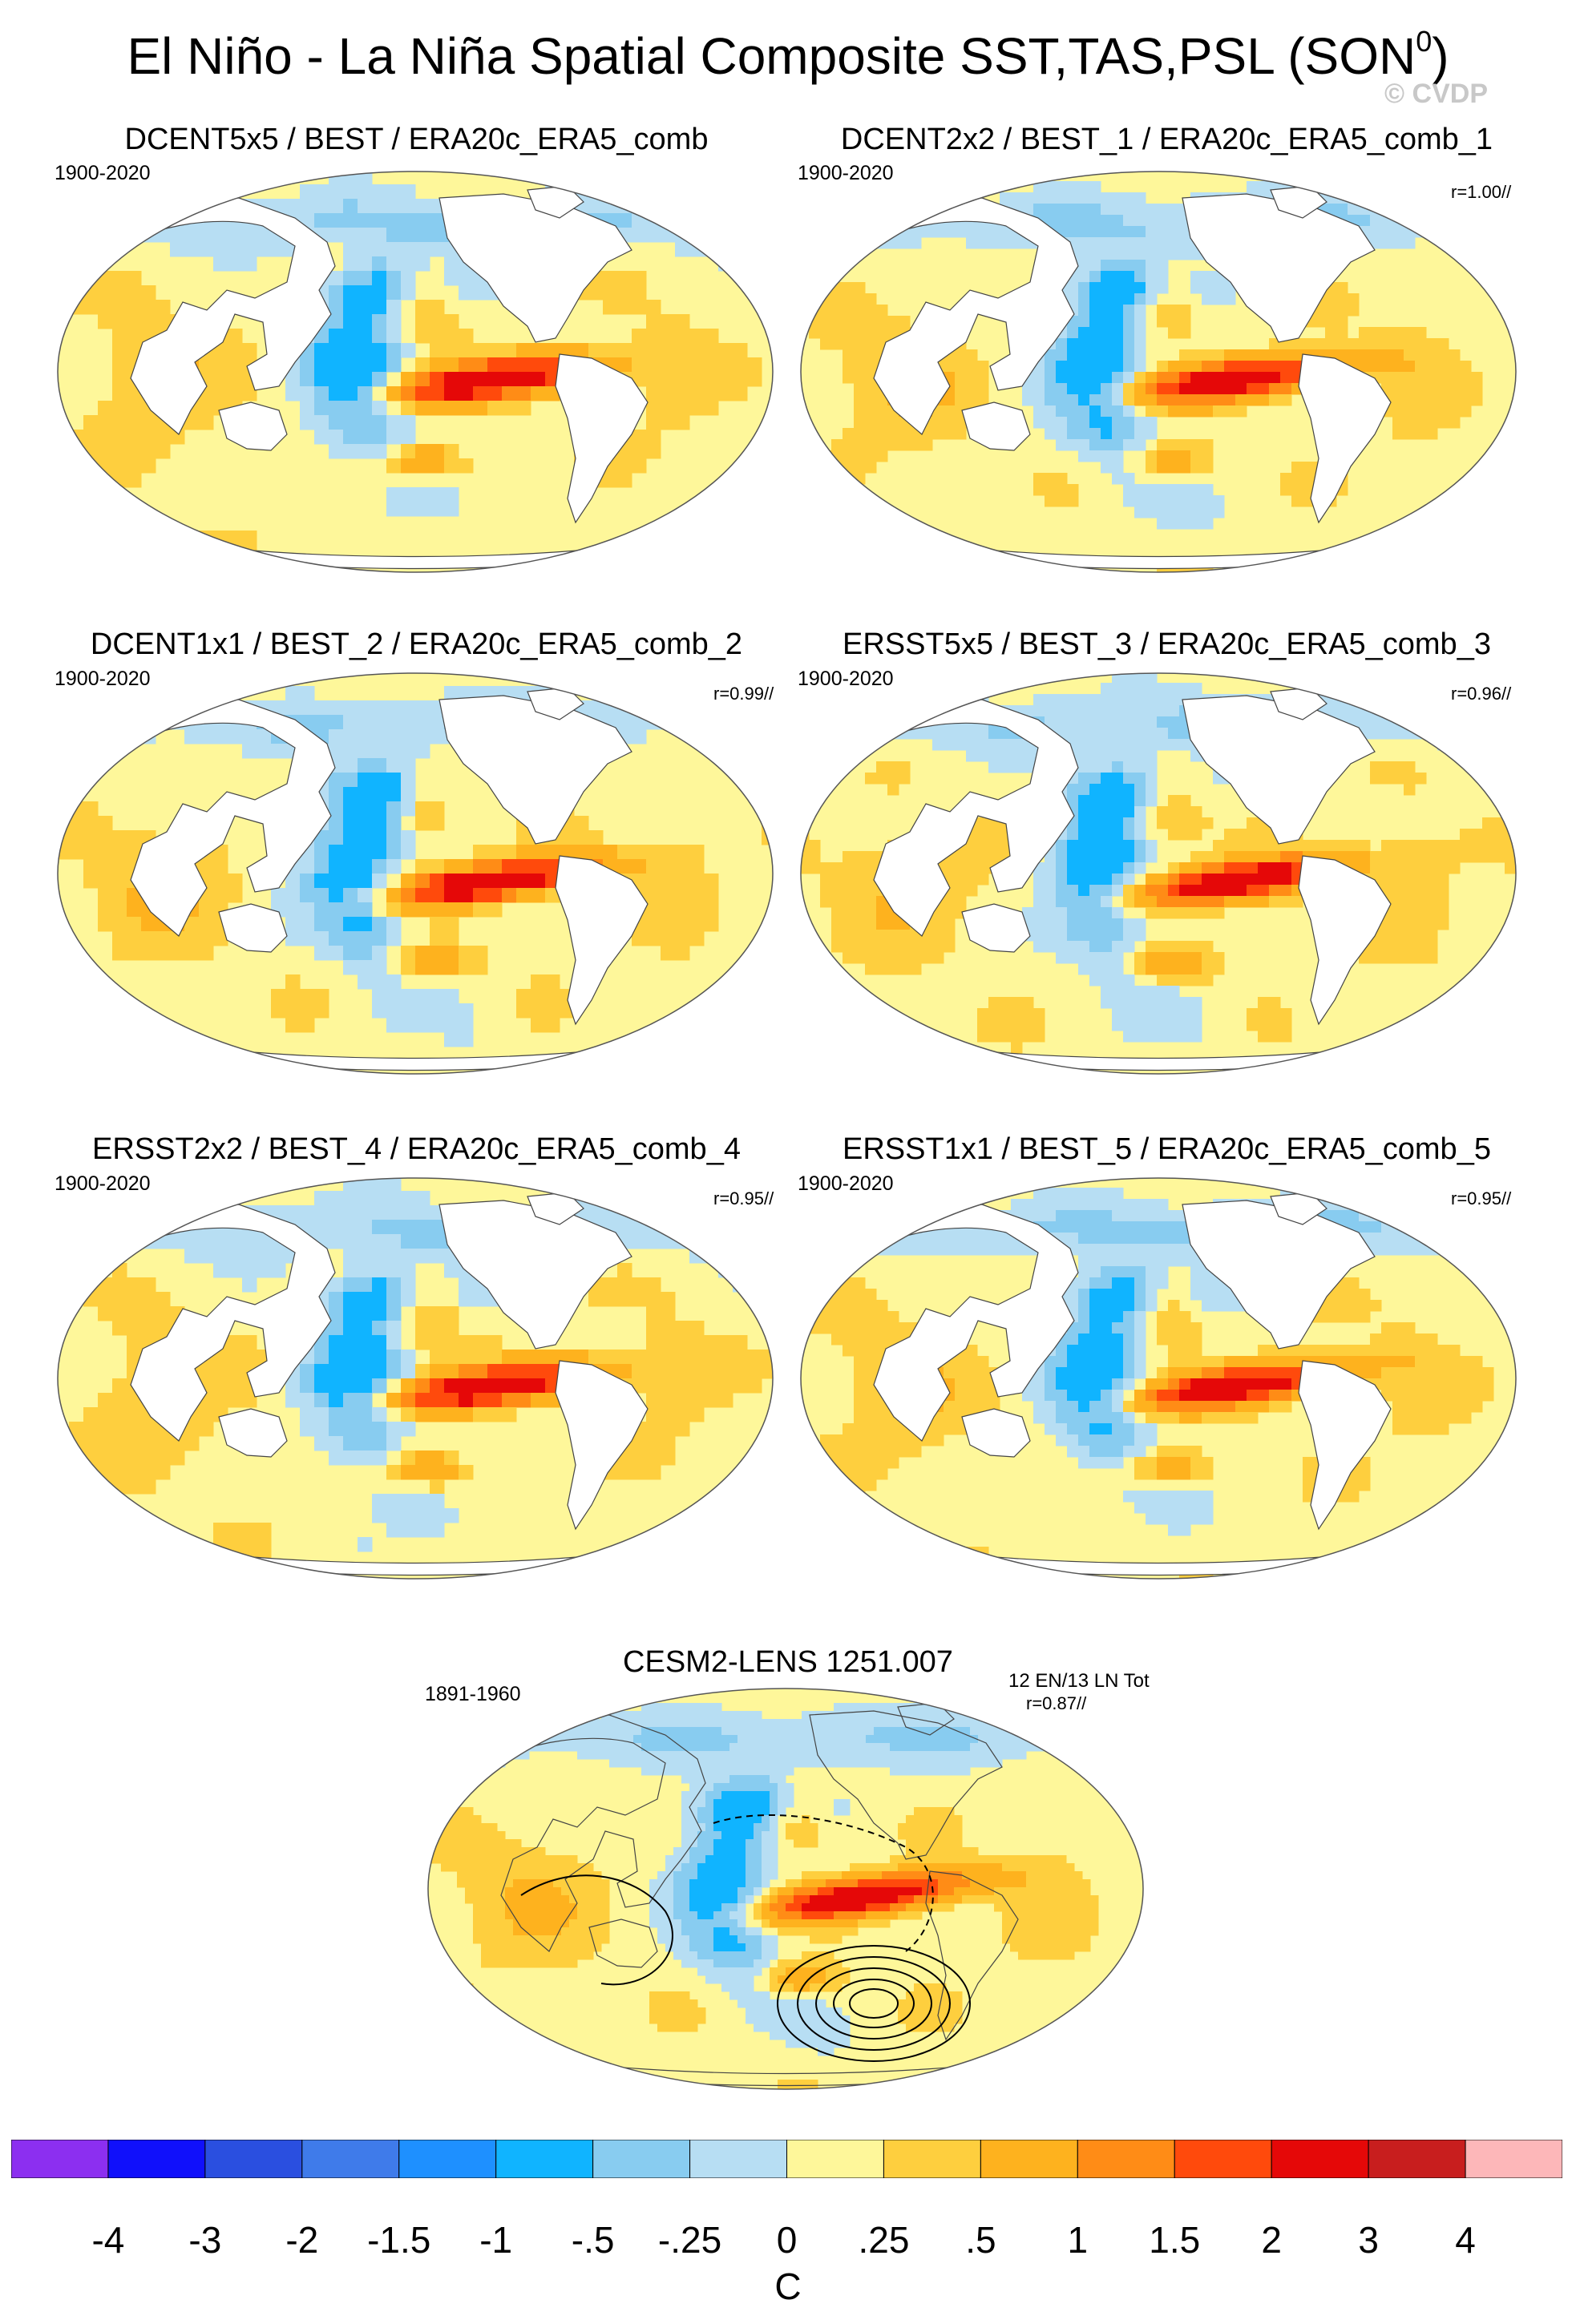 The image size is (1576, 2324). What do you see at coordinates (415, 873) in the screenshot?
I see `map-border` at bounding box center [415, 873].